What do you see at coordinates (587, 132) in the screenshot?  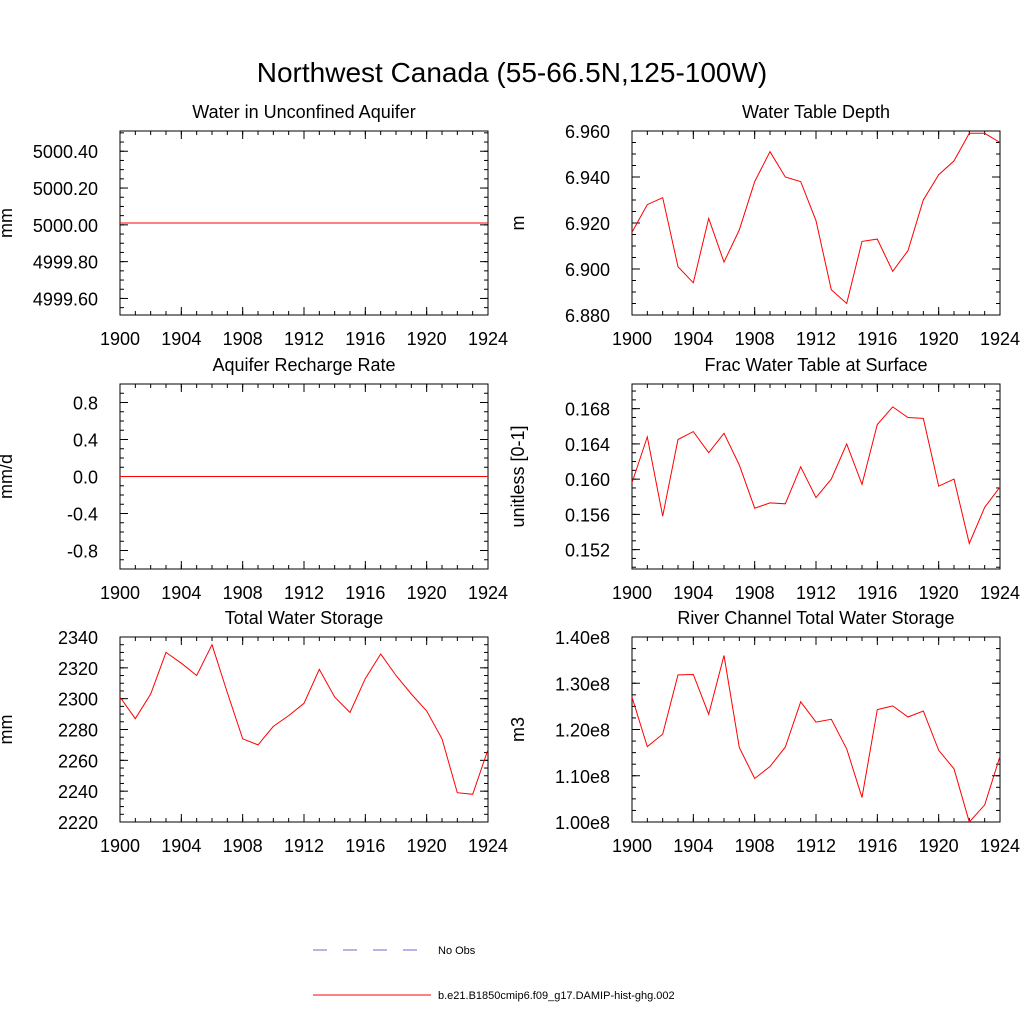 I see `y-tick-label: 6.960` at bounding box center [587, 132].